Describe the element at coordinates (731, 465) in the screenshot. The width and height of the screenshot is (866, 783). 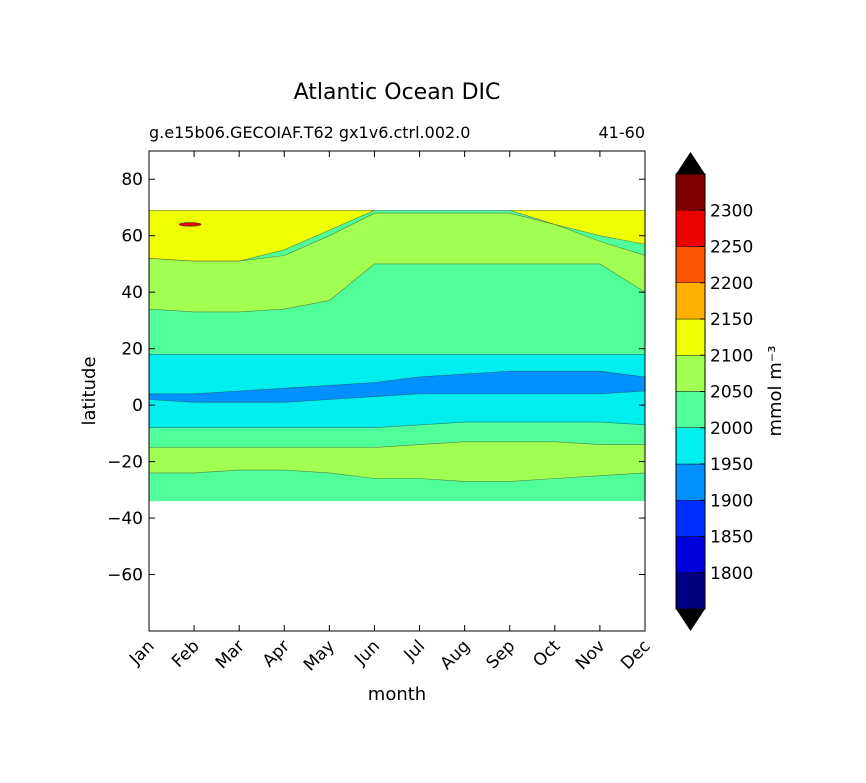
I see `colorbar-tick-label: 1950` at that location.